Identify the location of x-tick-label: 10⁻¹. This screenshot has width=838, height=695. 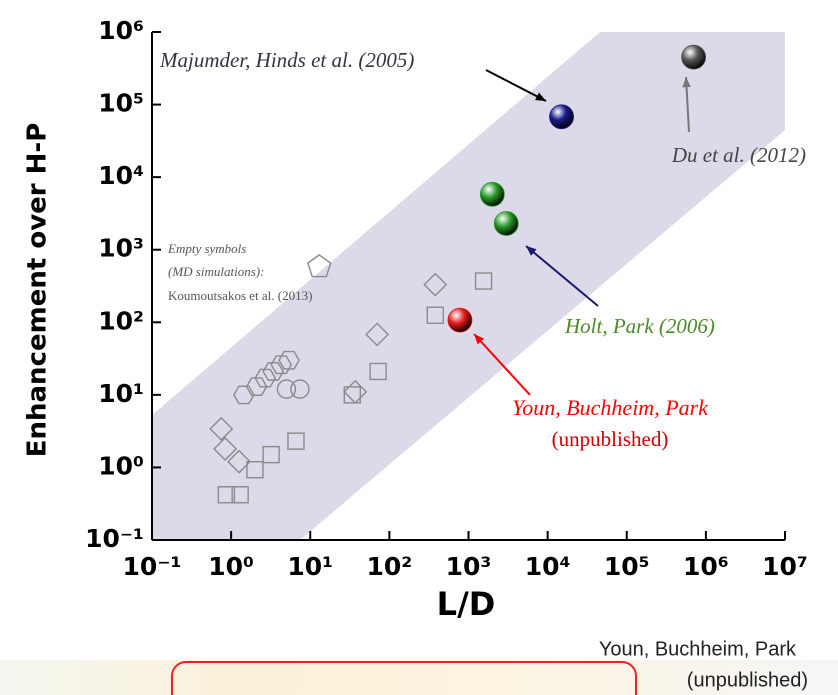
(152, 566).